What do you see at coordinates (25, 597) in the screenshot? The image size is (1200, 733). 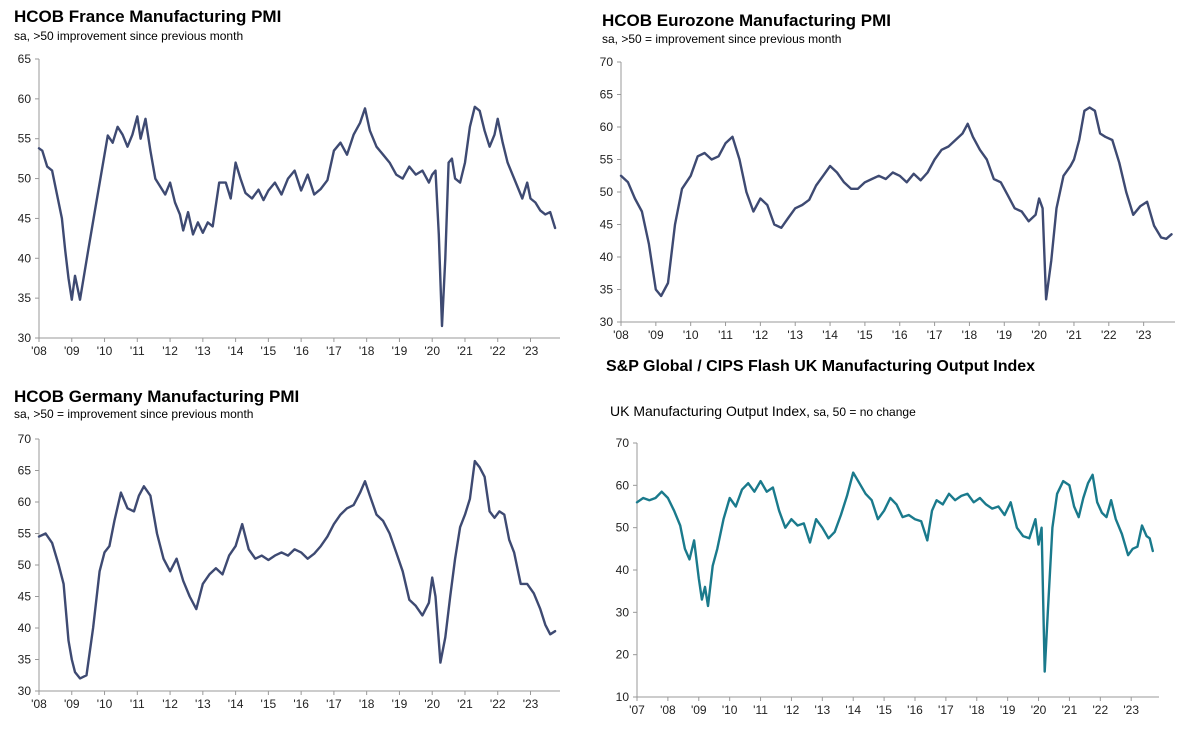 I see `germany-y-tick-label: 45` at bounding box center [25, 597].